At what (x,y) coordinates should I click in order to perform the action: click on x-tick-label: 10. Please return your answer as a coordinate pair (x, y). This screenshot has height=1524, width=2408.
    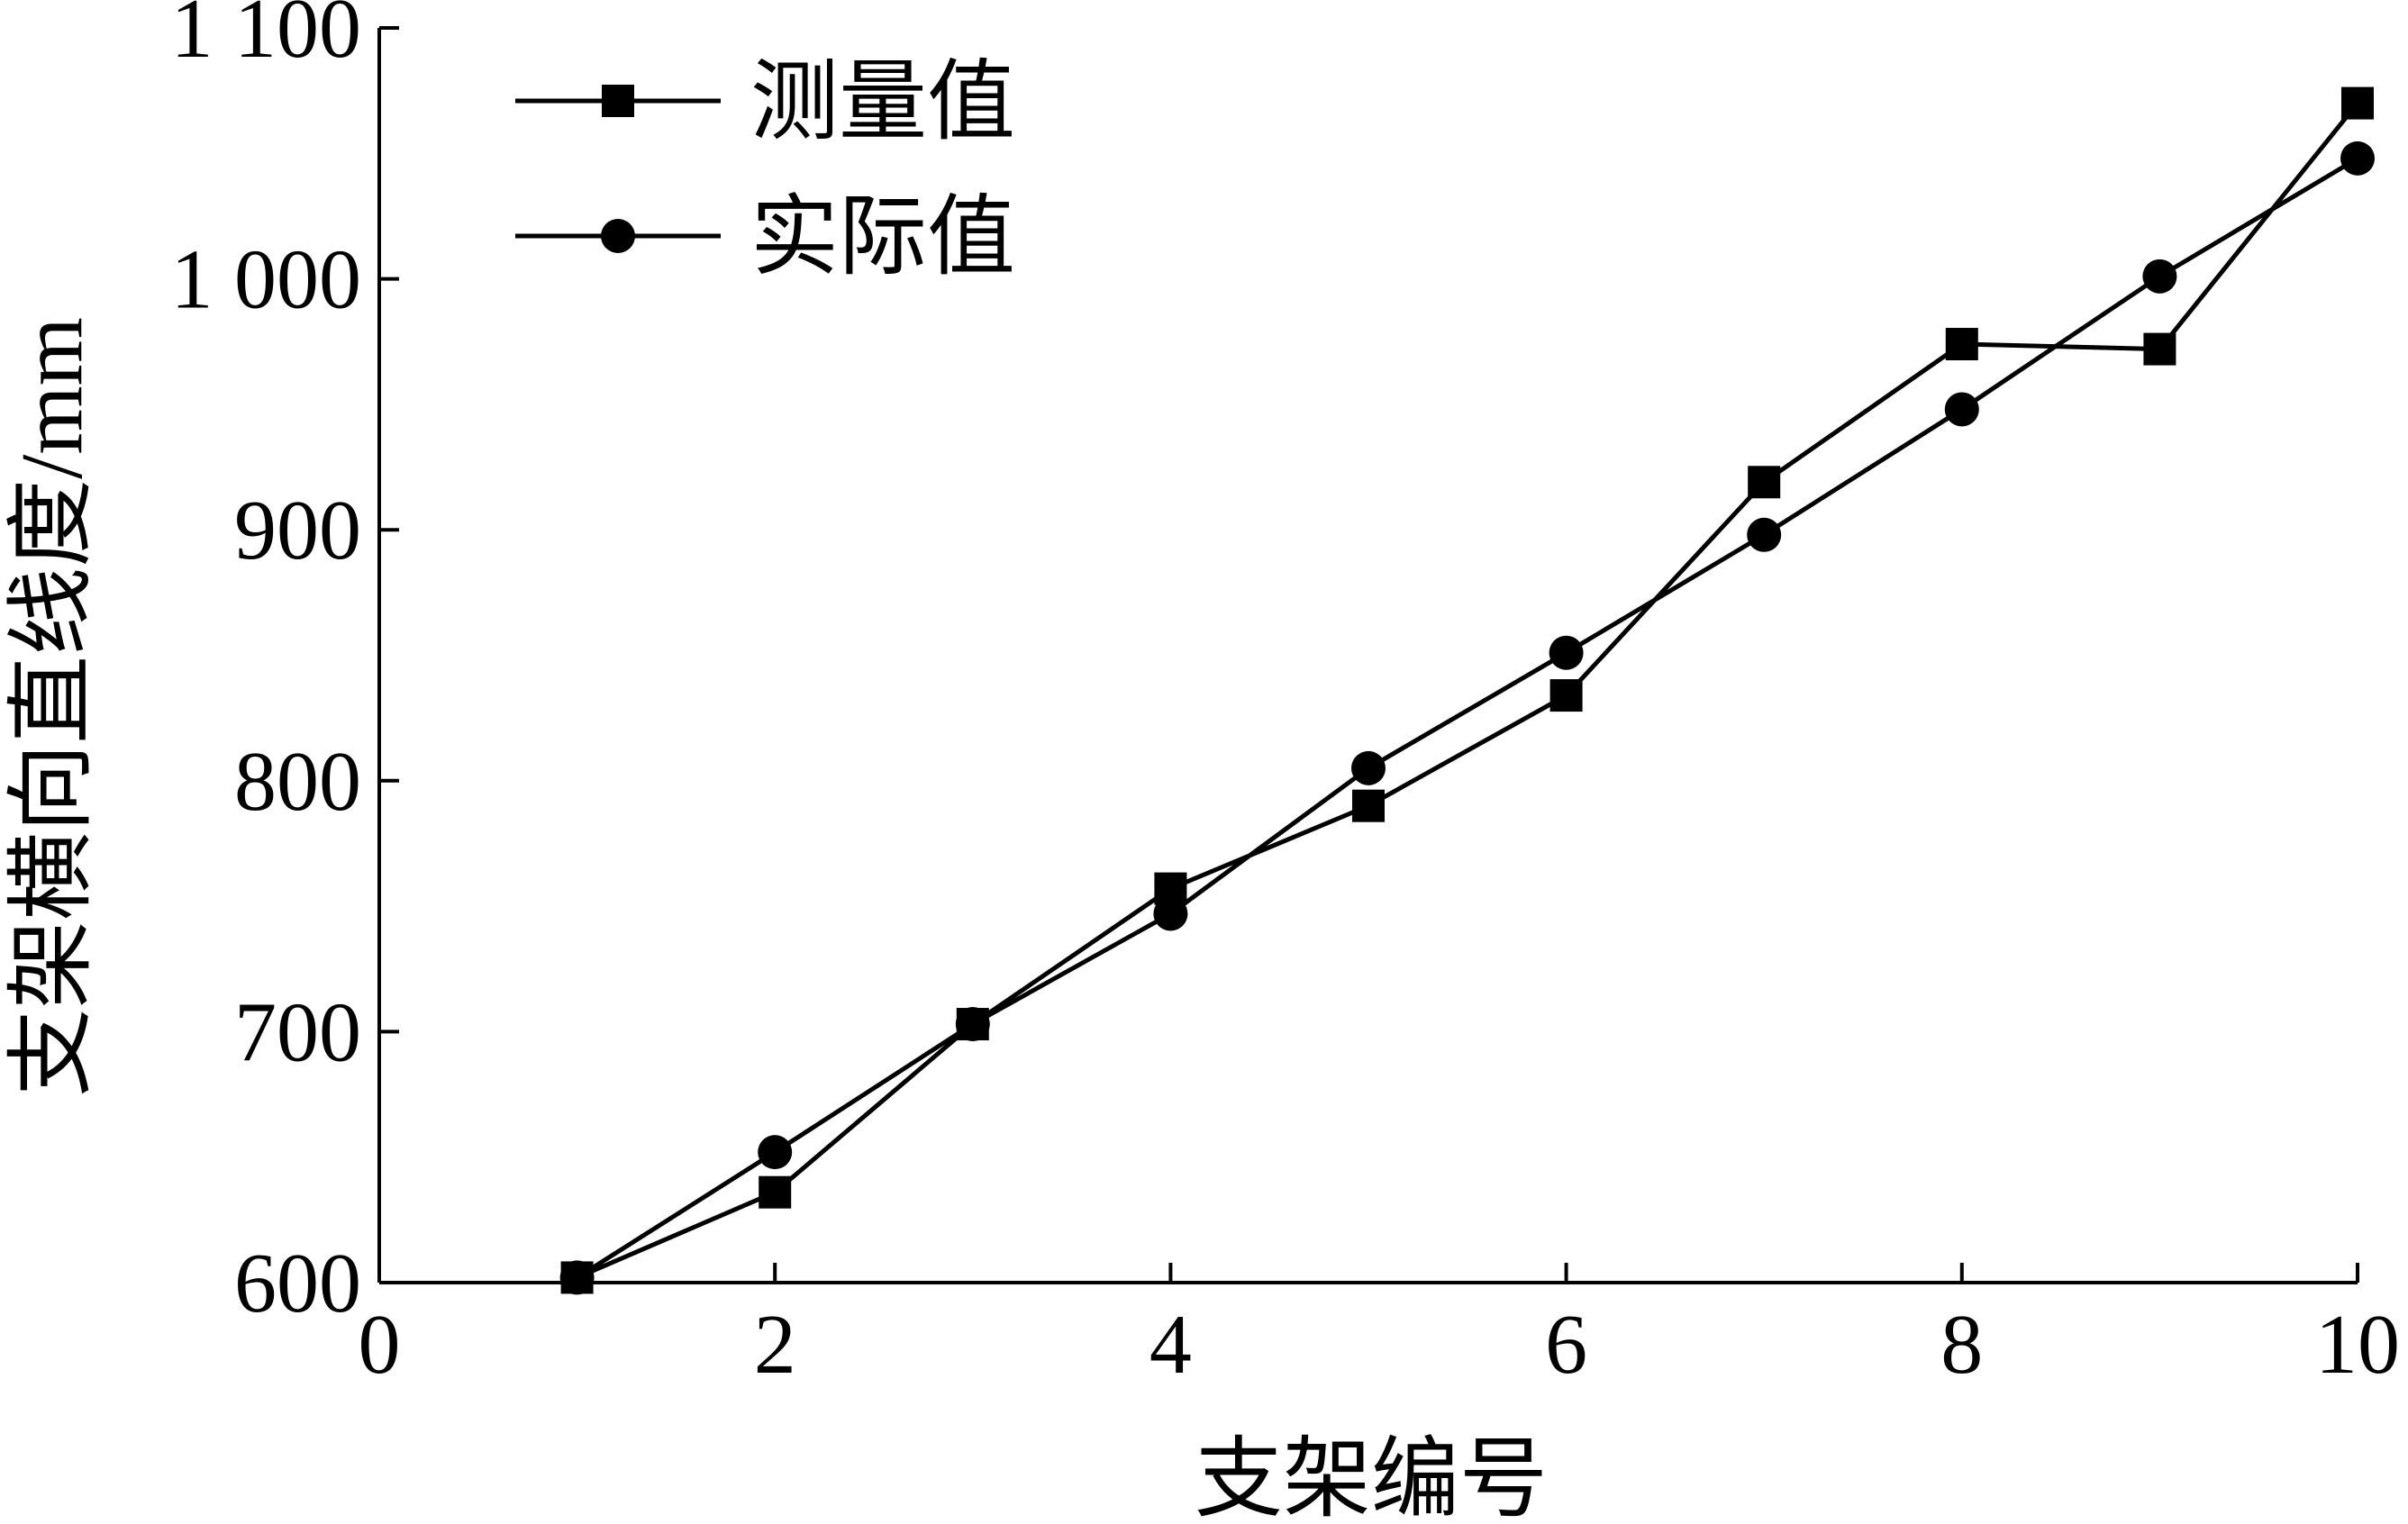
    Looking at the image, I should click on (2358, 1345).